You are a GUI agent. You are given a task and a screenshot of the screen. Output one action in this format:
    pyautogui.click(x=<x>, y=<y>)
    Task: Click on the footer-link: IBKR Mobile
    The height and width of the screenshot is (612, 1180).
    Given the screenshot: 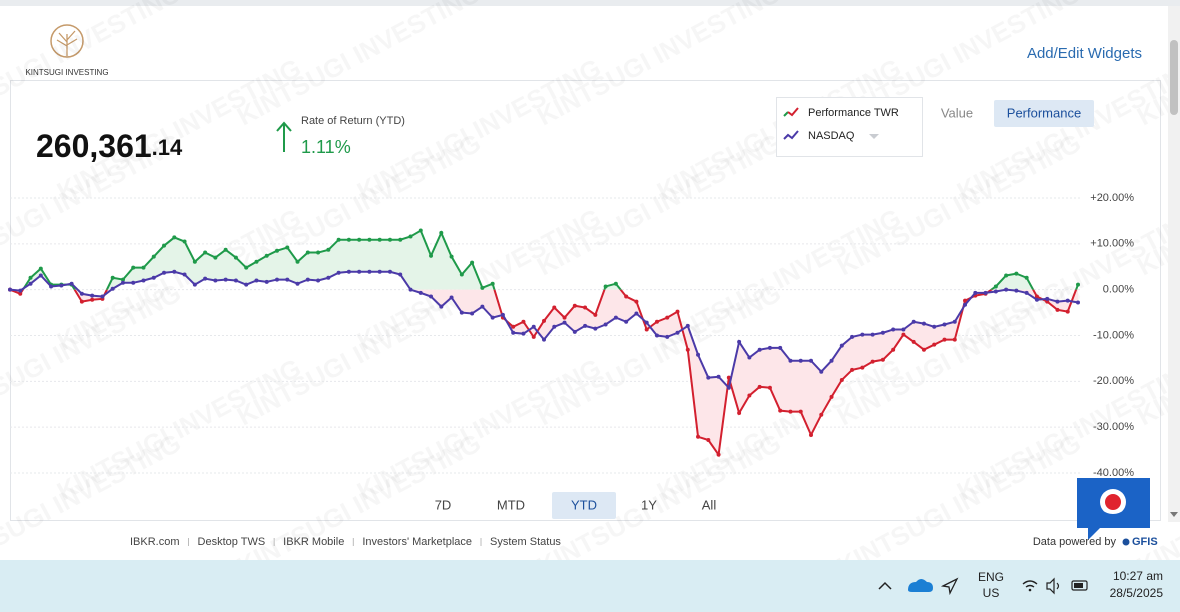 What is the action you would take?
    pyautogui.click(x=313, y=542)
    